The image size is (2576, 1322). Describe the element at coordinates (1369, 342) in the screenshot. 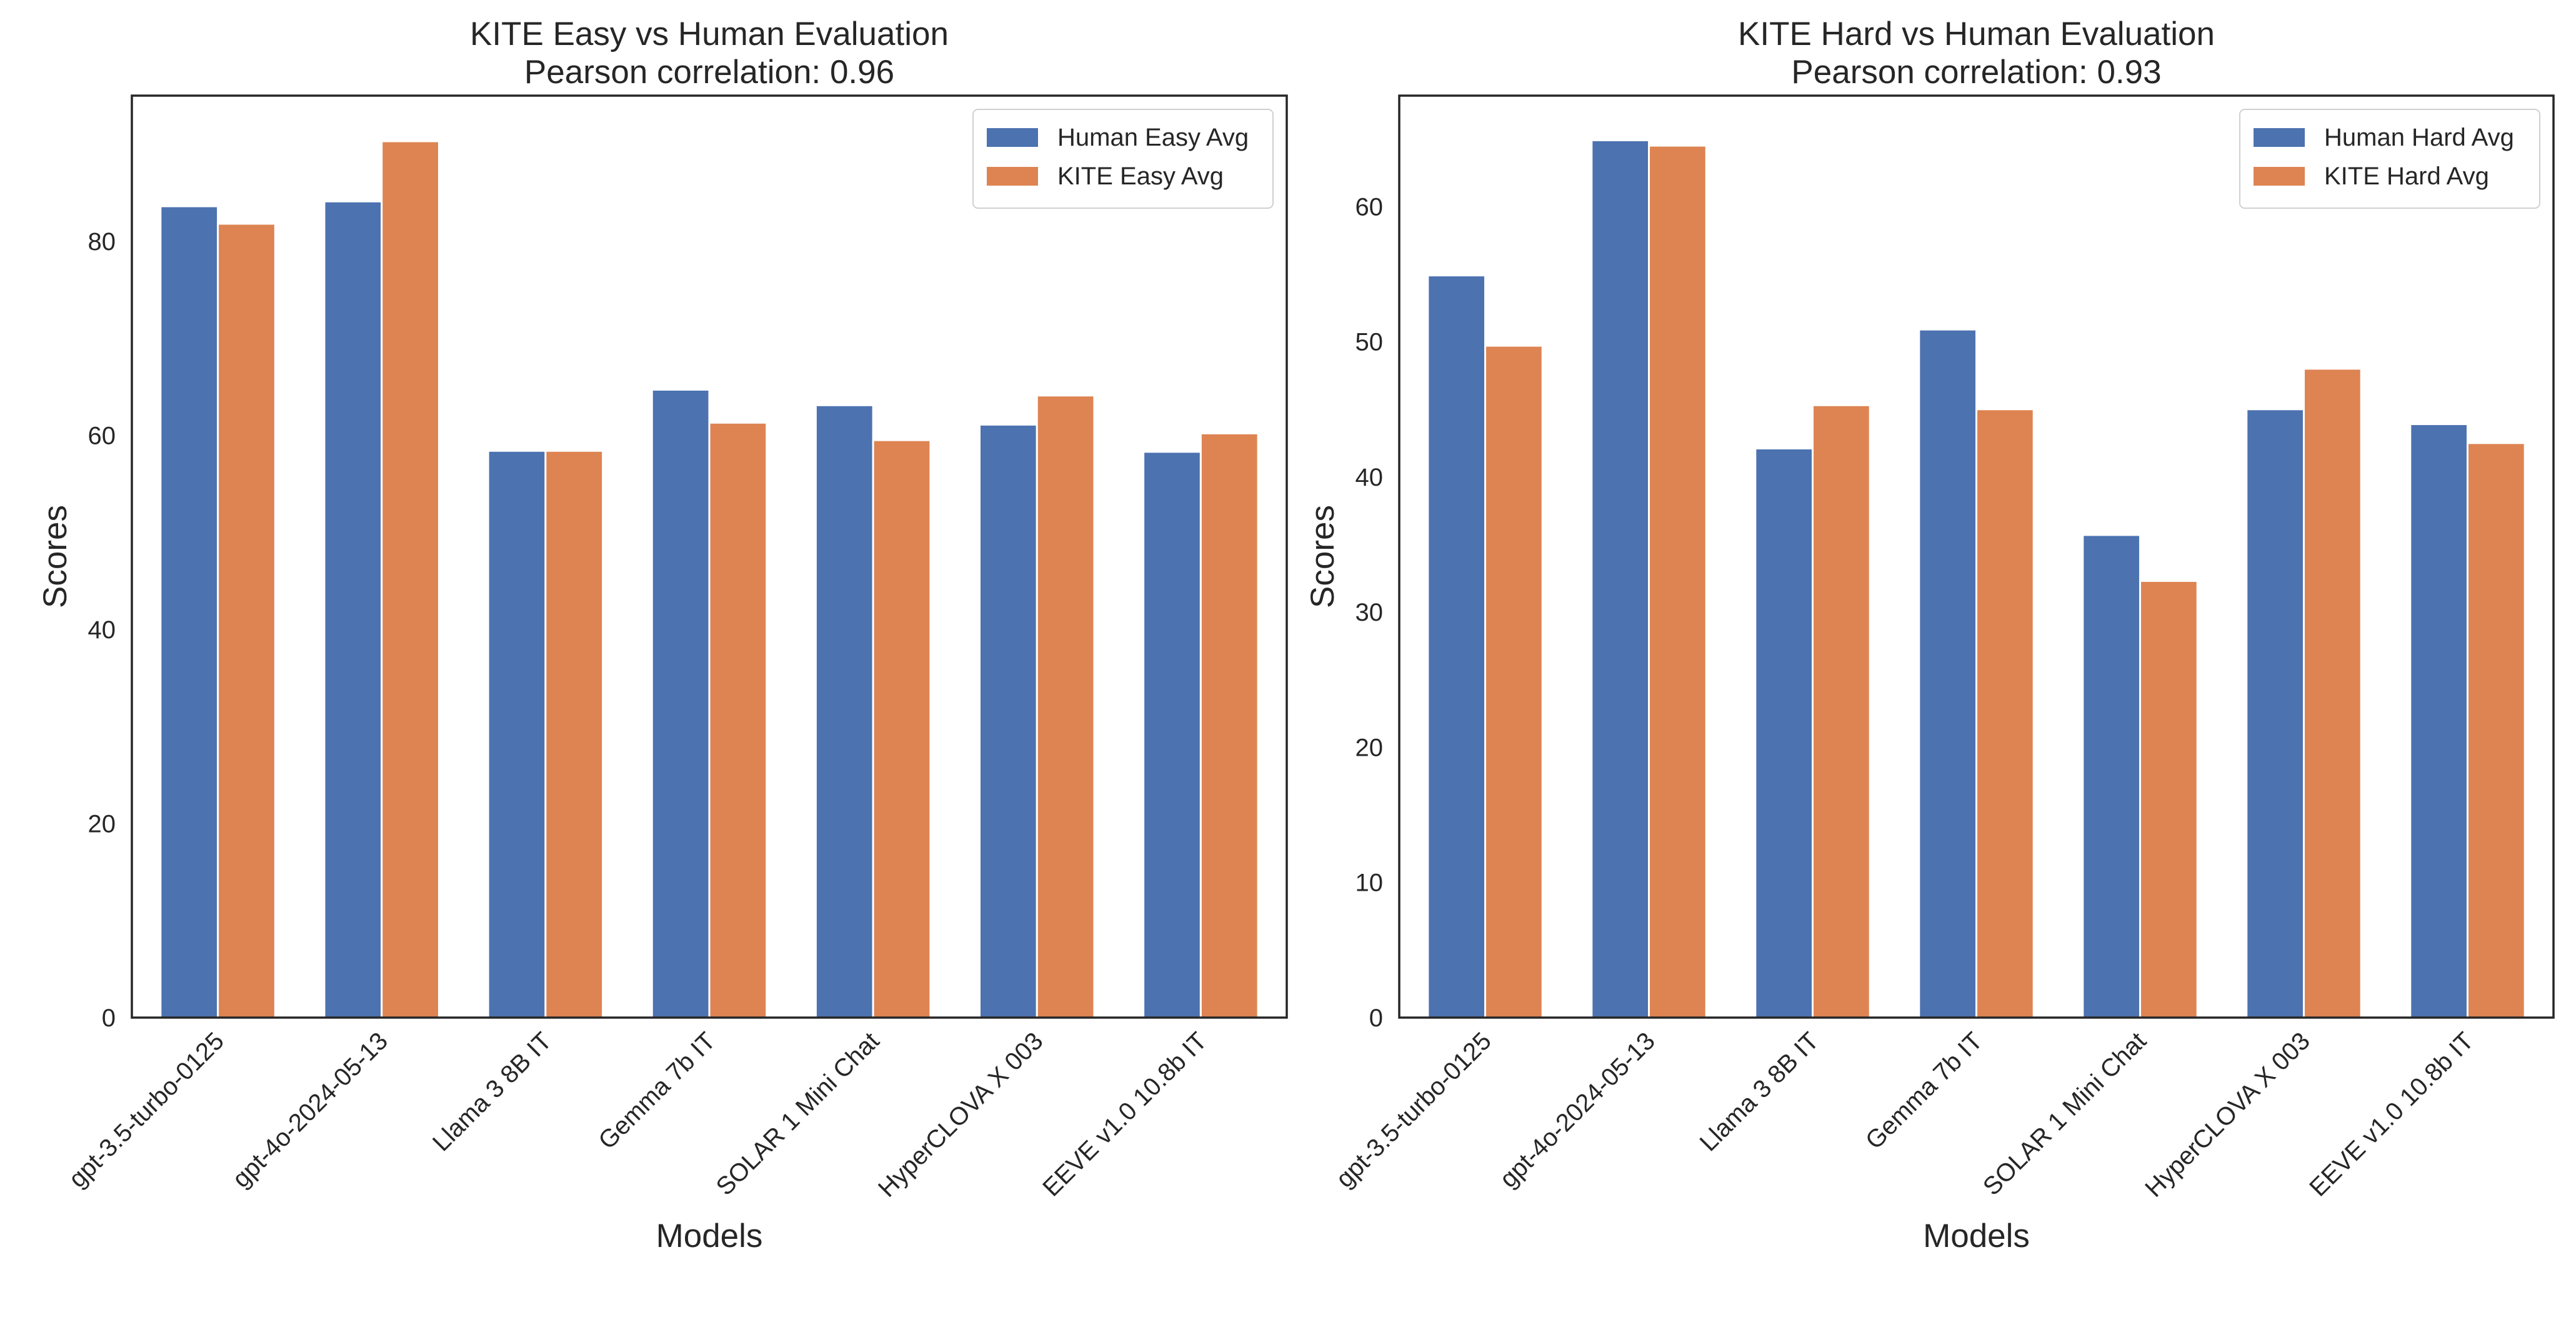

I see `y-tick-label: 50` at that location.